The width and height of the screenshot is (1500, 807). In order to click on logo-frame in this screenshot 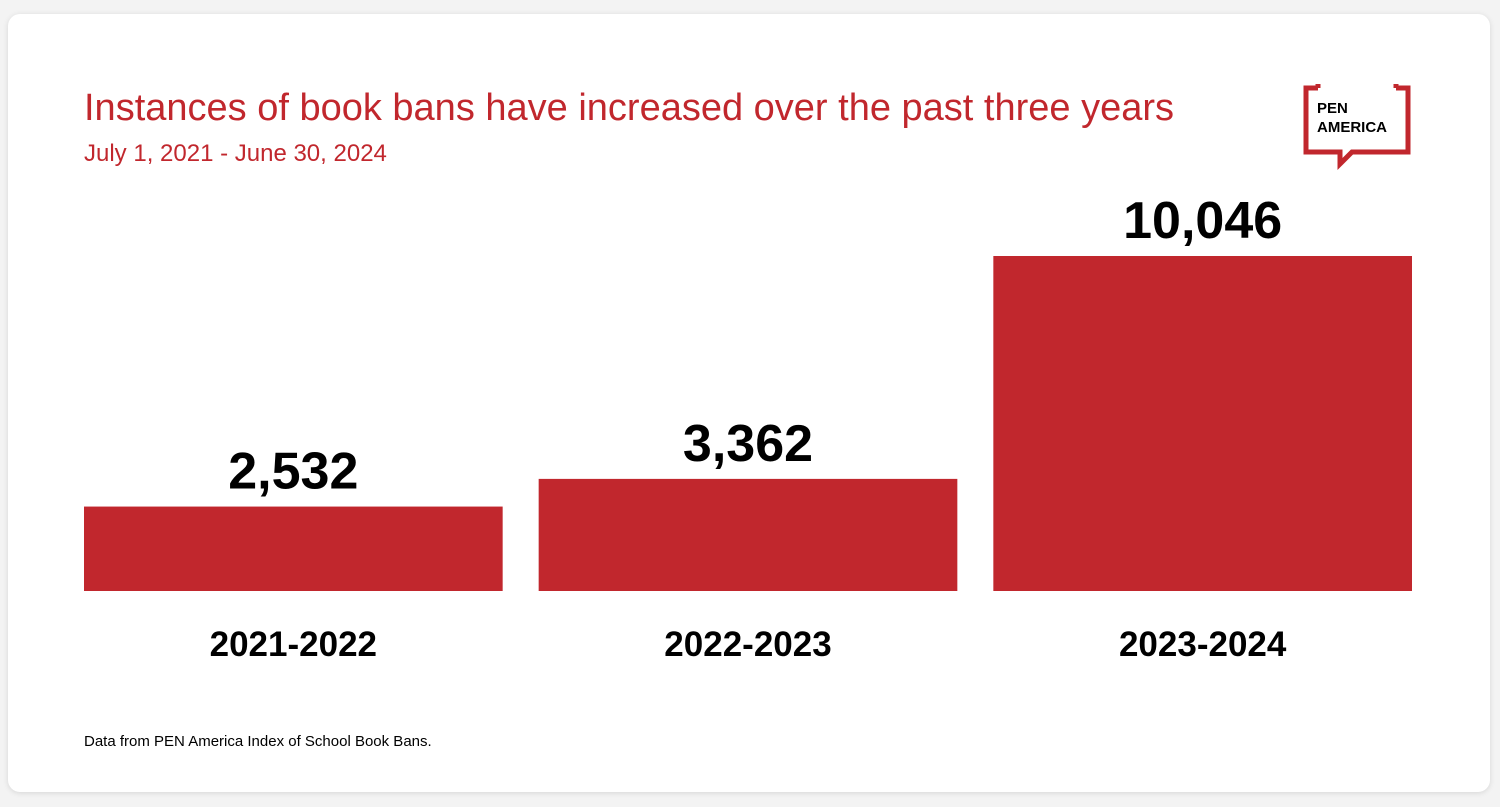, I will do `click(1357, 127)`.